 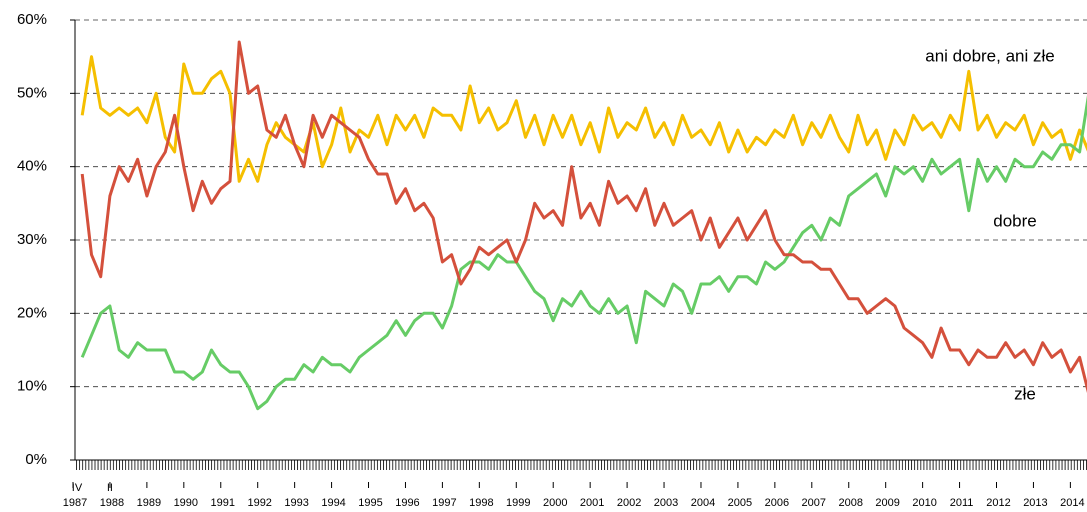 What do you see at coordinates (407, 503) in the screenshot?
I see `x-tick-label: 1996` at bounding box center [407, 503].